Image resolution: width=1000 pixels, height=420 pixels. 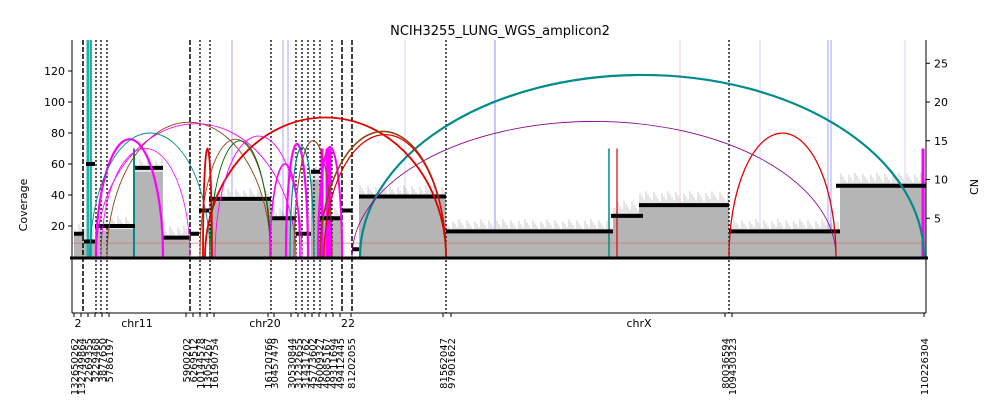 I want to click on left-tick-label: 80, so click(x=58, y=133).